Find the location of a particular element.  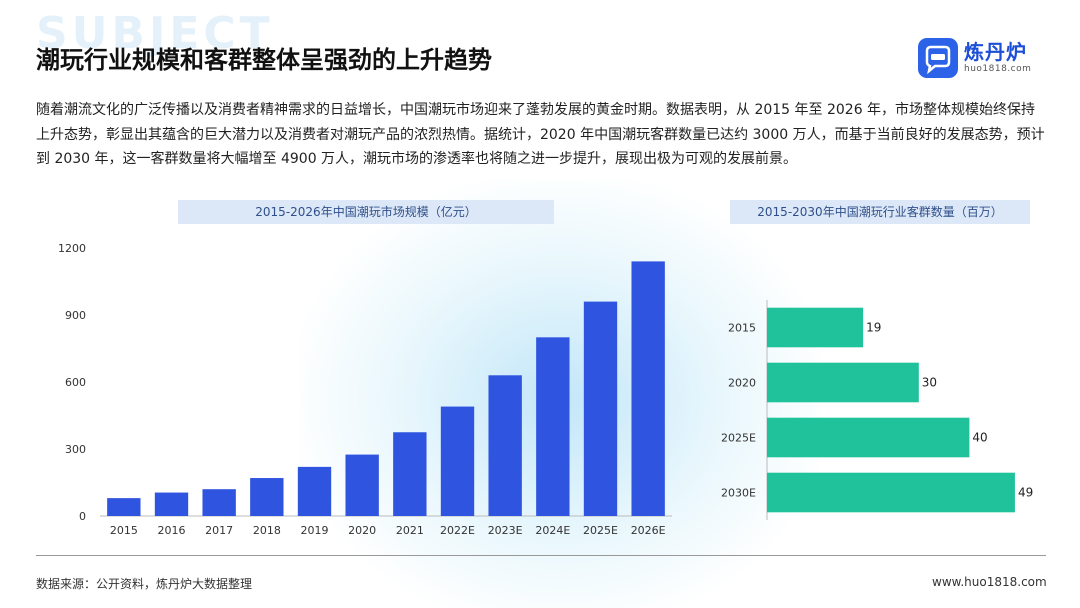

x-tick-label-2018: 2018 is located at coordinates (267, 530).